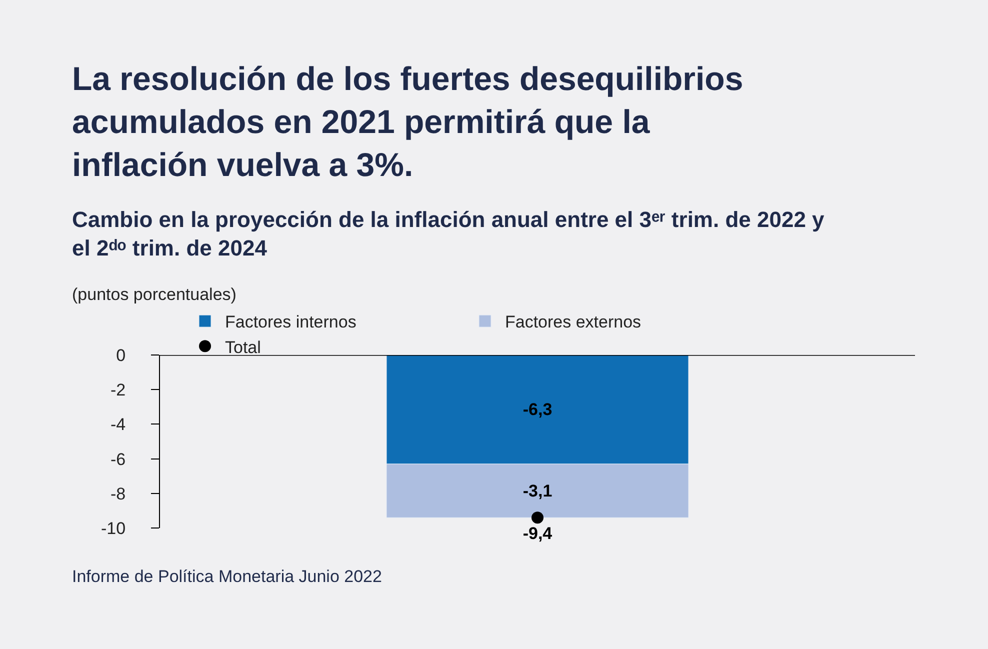  I want to click on chart-title: La resolución de los fuertes desequilibrios acumulados en 2021 permitirá que la inflación vuelva a 3%., so click(408, 121).